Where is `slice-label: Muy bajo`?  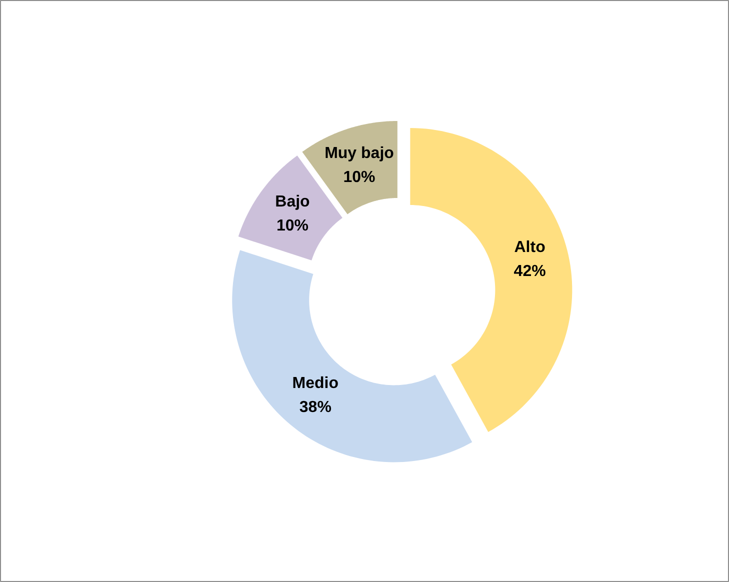
slice-label: Muy bajo is located at coordinates (359, 153).